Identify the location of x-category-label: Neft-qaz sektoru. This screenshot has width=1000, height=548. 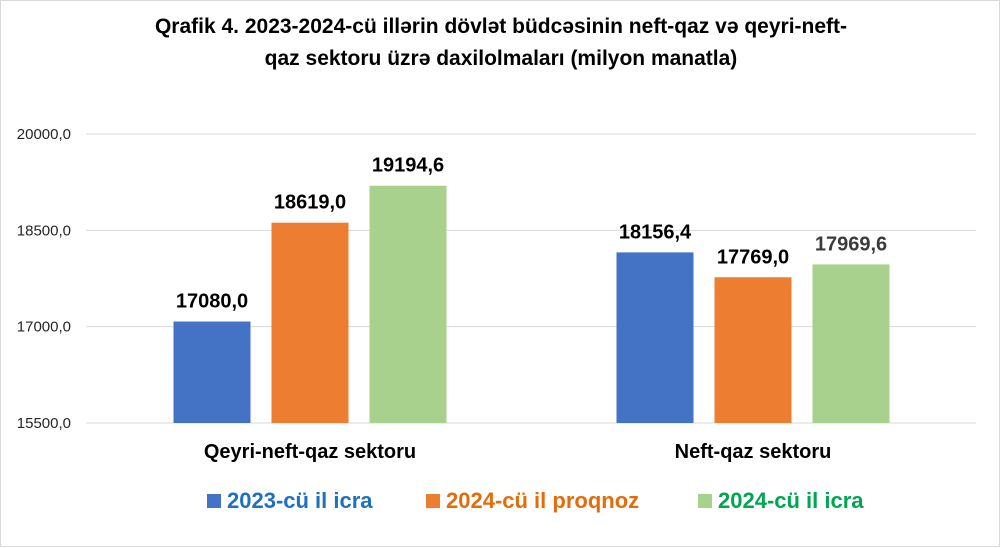
(753, 452).